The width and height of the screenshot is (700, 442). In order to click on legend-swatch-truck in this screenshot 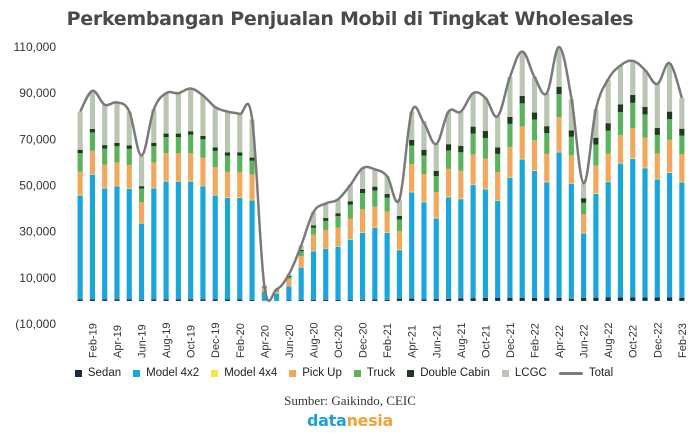, I will do `click(357, 373)`.